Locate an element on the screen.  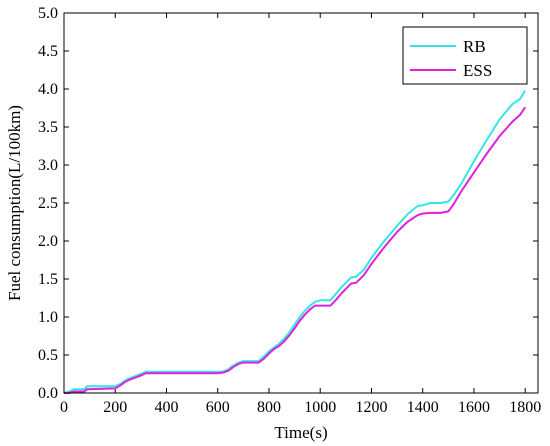
x-tick-label: 1200 is located at coordinates (371, 407).